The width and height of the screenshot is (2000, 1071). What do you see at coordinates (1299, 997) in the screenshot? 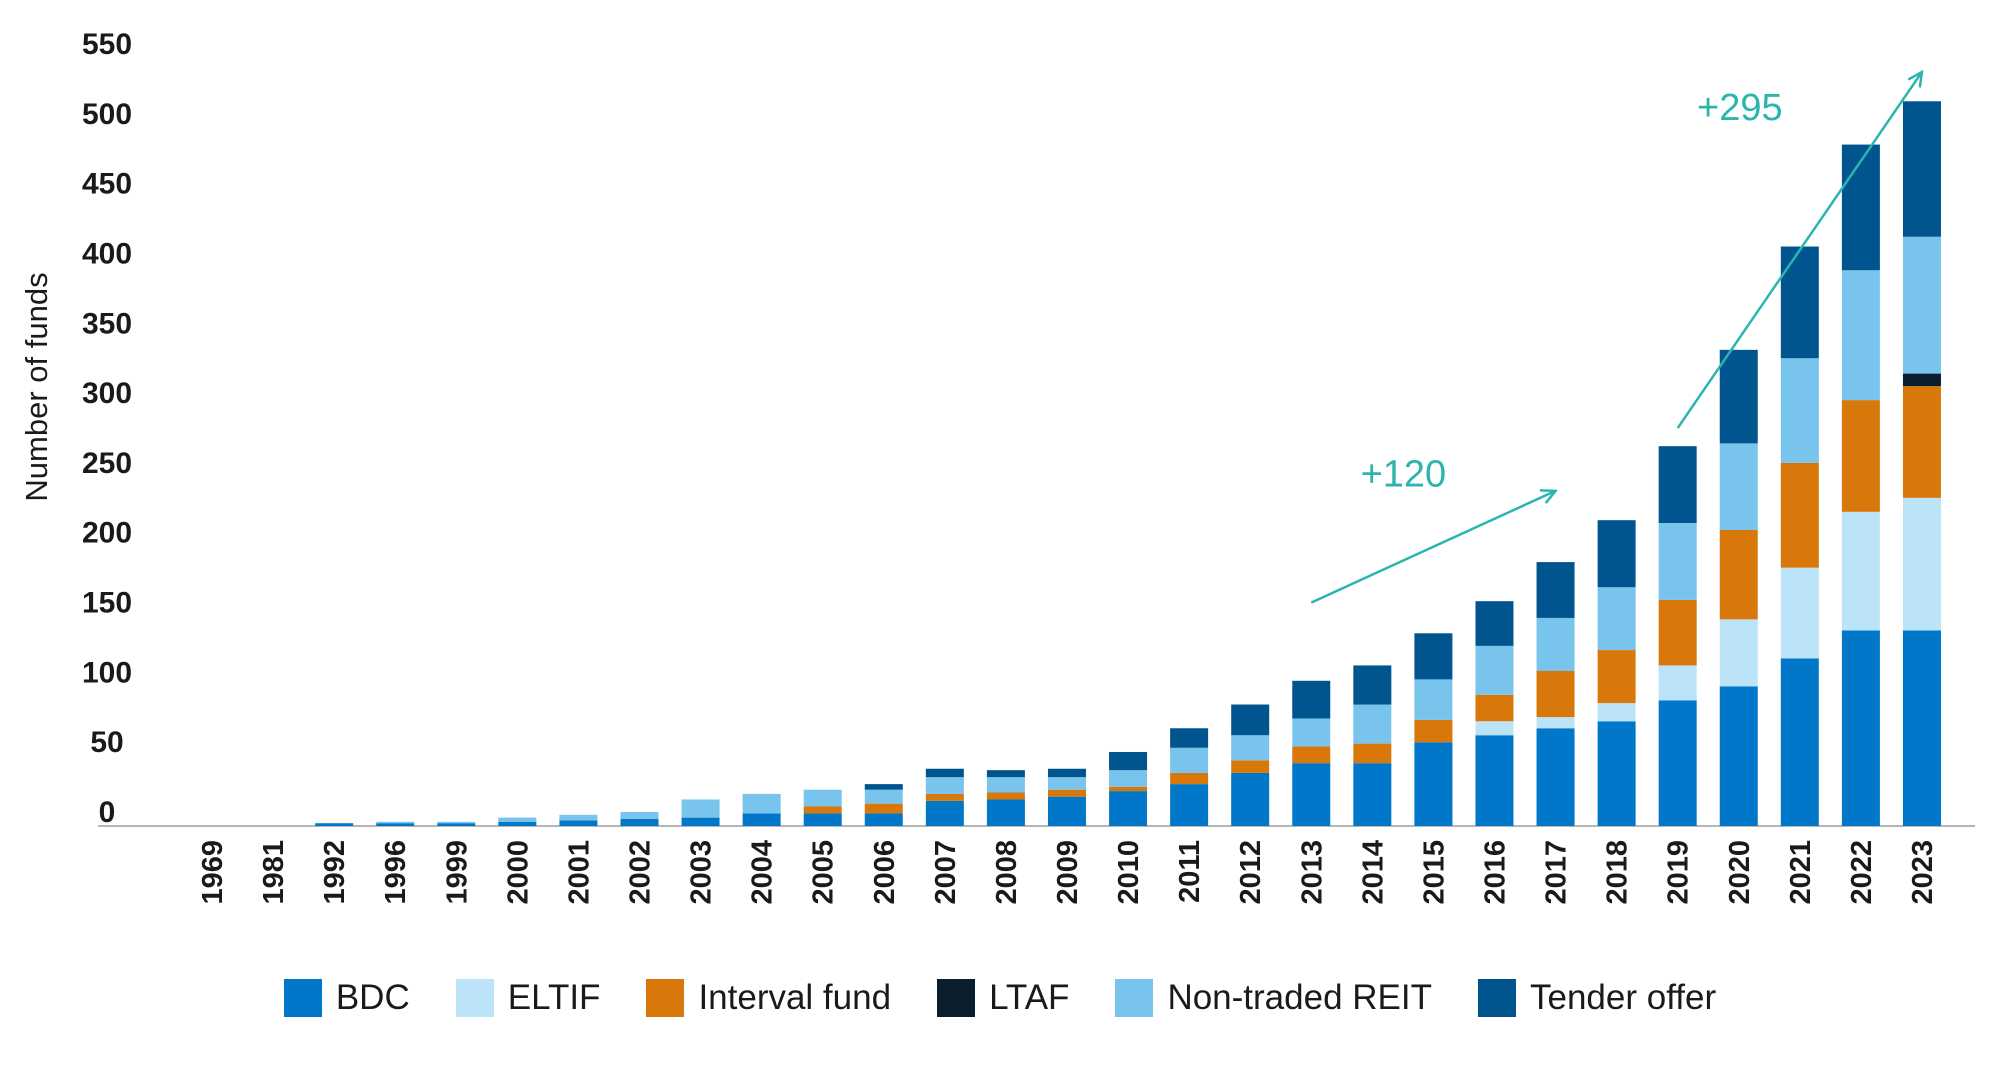
I see `legend-label: Non-traded REIT` at bounding box center [1299, 997].